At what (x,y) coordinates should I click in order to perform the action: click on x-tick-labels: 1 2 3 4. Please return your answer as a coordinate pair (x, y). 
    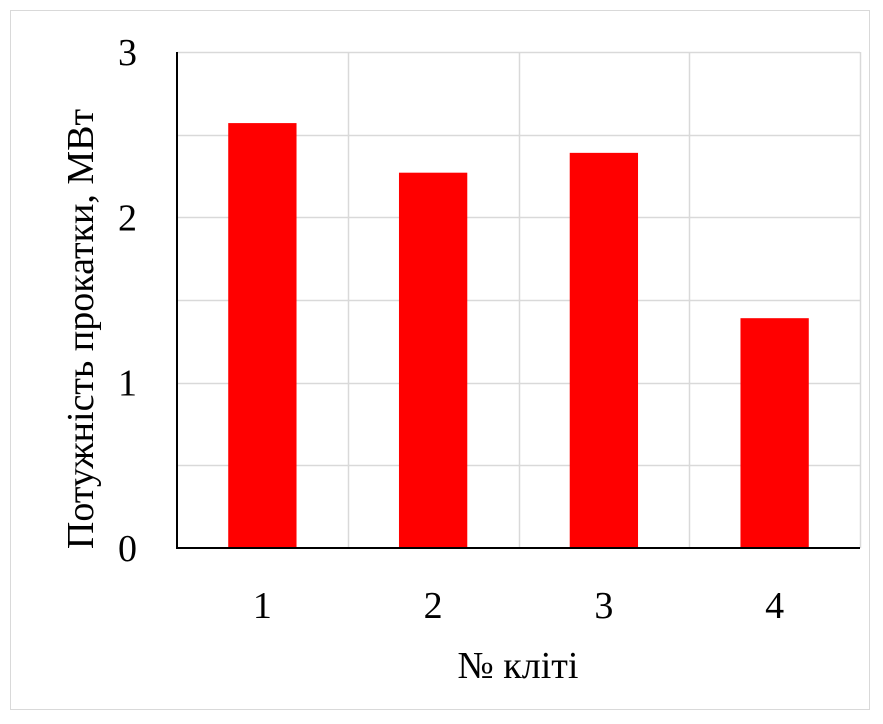
    Looking at the image, I should click on (518, 606).